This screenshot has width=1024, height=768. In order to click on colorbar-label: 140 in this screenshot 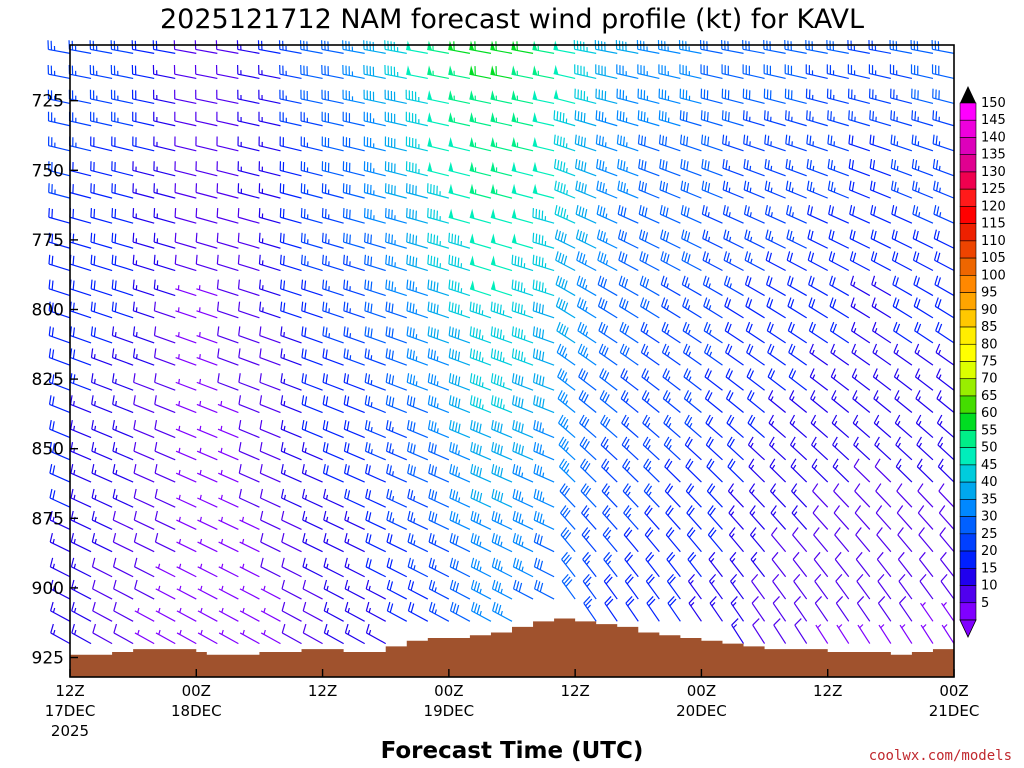, I will do `click(993, 137)`.